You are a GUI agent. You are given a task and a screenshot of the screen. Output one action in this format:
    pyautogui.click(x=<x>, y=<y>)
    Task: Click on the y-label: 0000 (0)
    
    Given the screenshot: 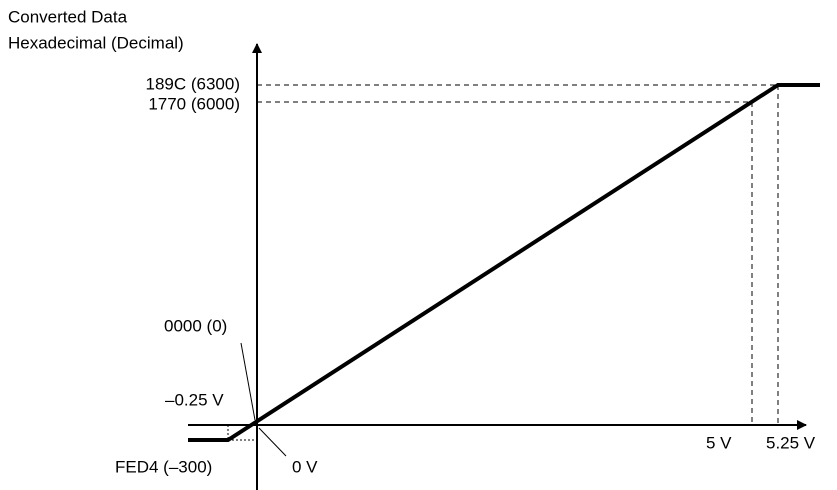 What is the action you would take?
    pyautogui.click(x=195, y=325)
    